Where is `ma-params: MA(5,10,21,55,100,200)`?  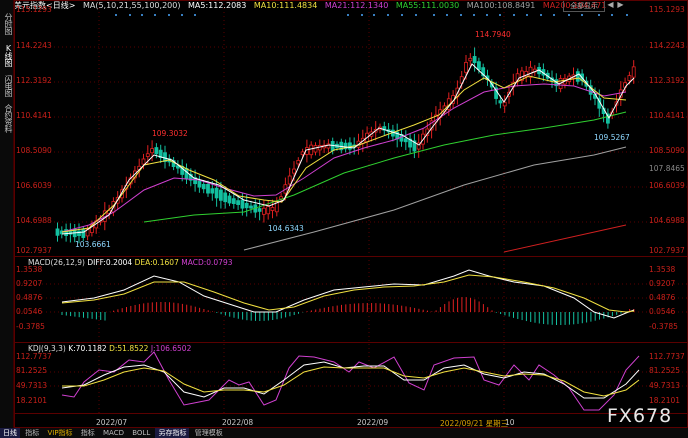
ma-params: MA(5,10,21,55,100,200) is located at coordinates (131, 5).